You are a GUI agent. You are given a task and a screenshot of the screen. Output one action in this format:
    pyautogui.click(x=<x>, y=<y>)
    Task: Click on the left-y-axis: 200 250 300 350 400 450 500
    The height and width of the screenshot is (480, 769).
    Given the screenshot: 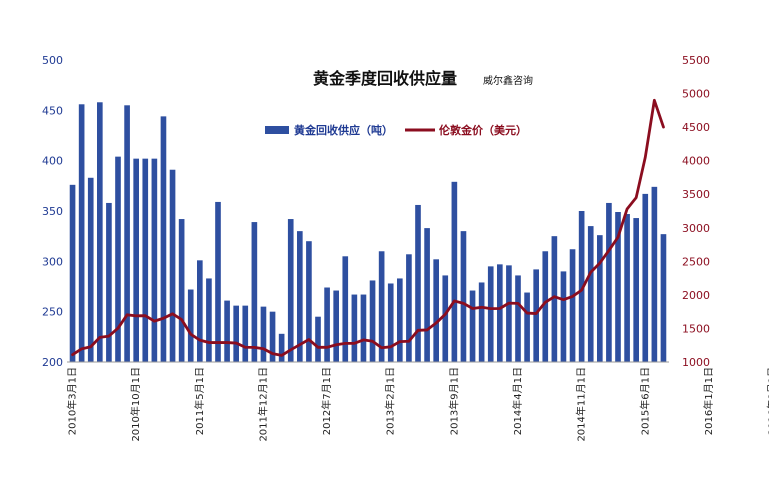 What is the action you would take?
    pyautogui.click(x=52, y=211)
    